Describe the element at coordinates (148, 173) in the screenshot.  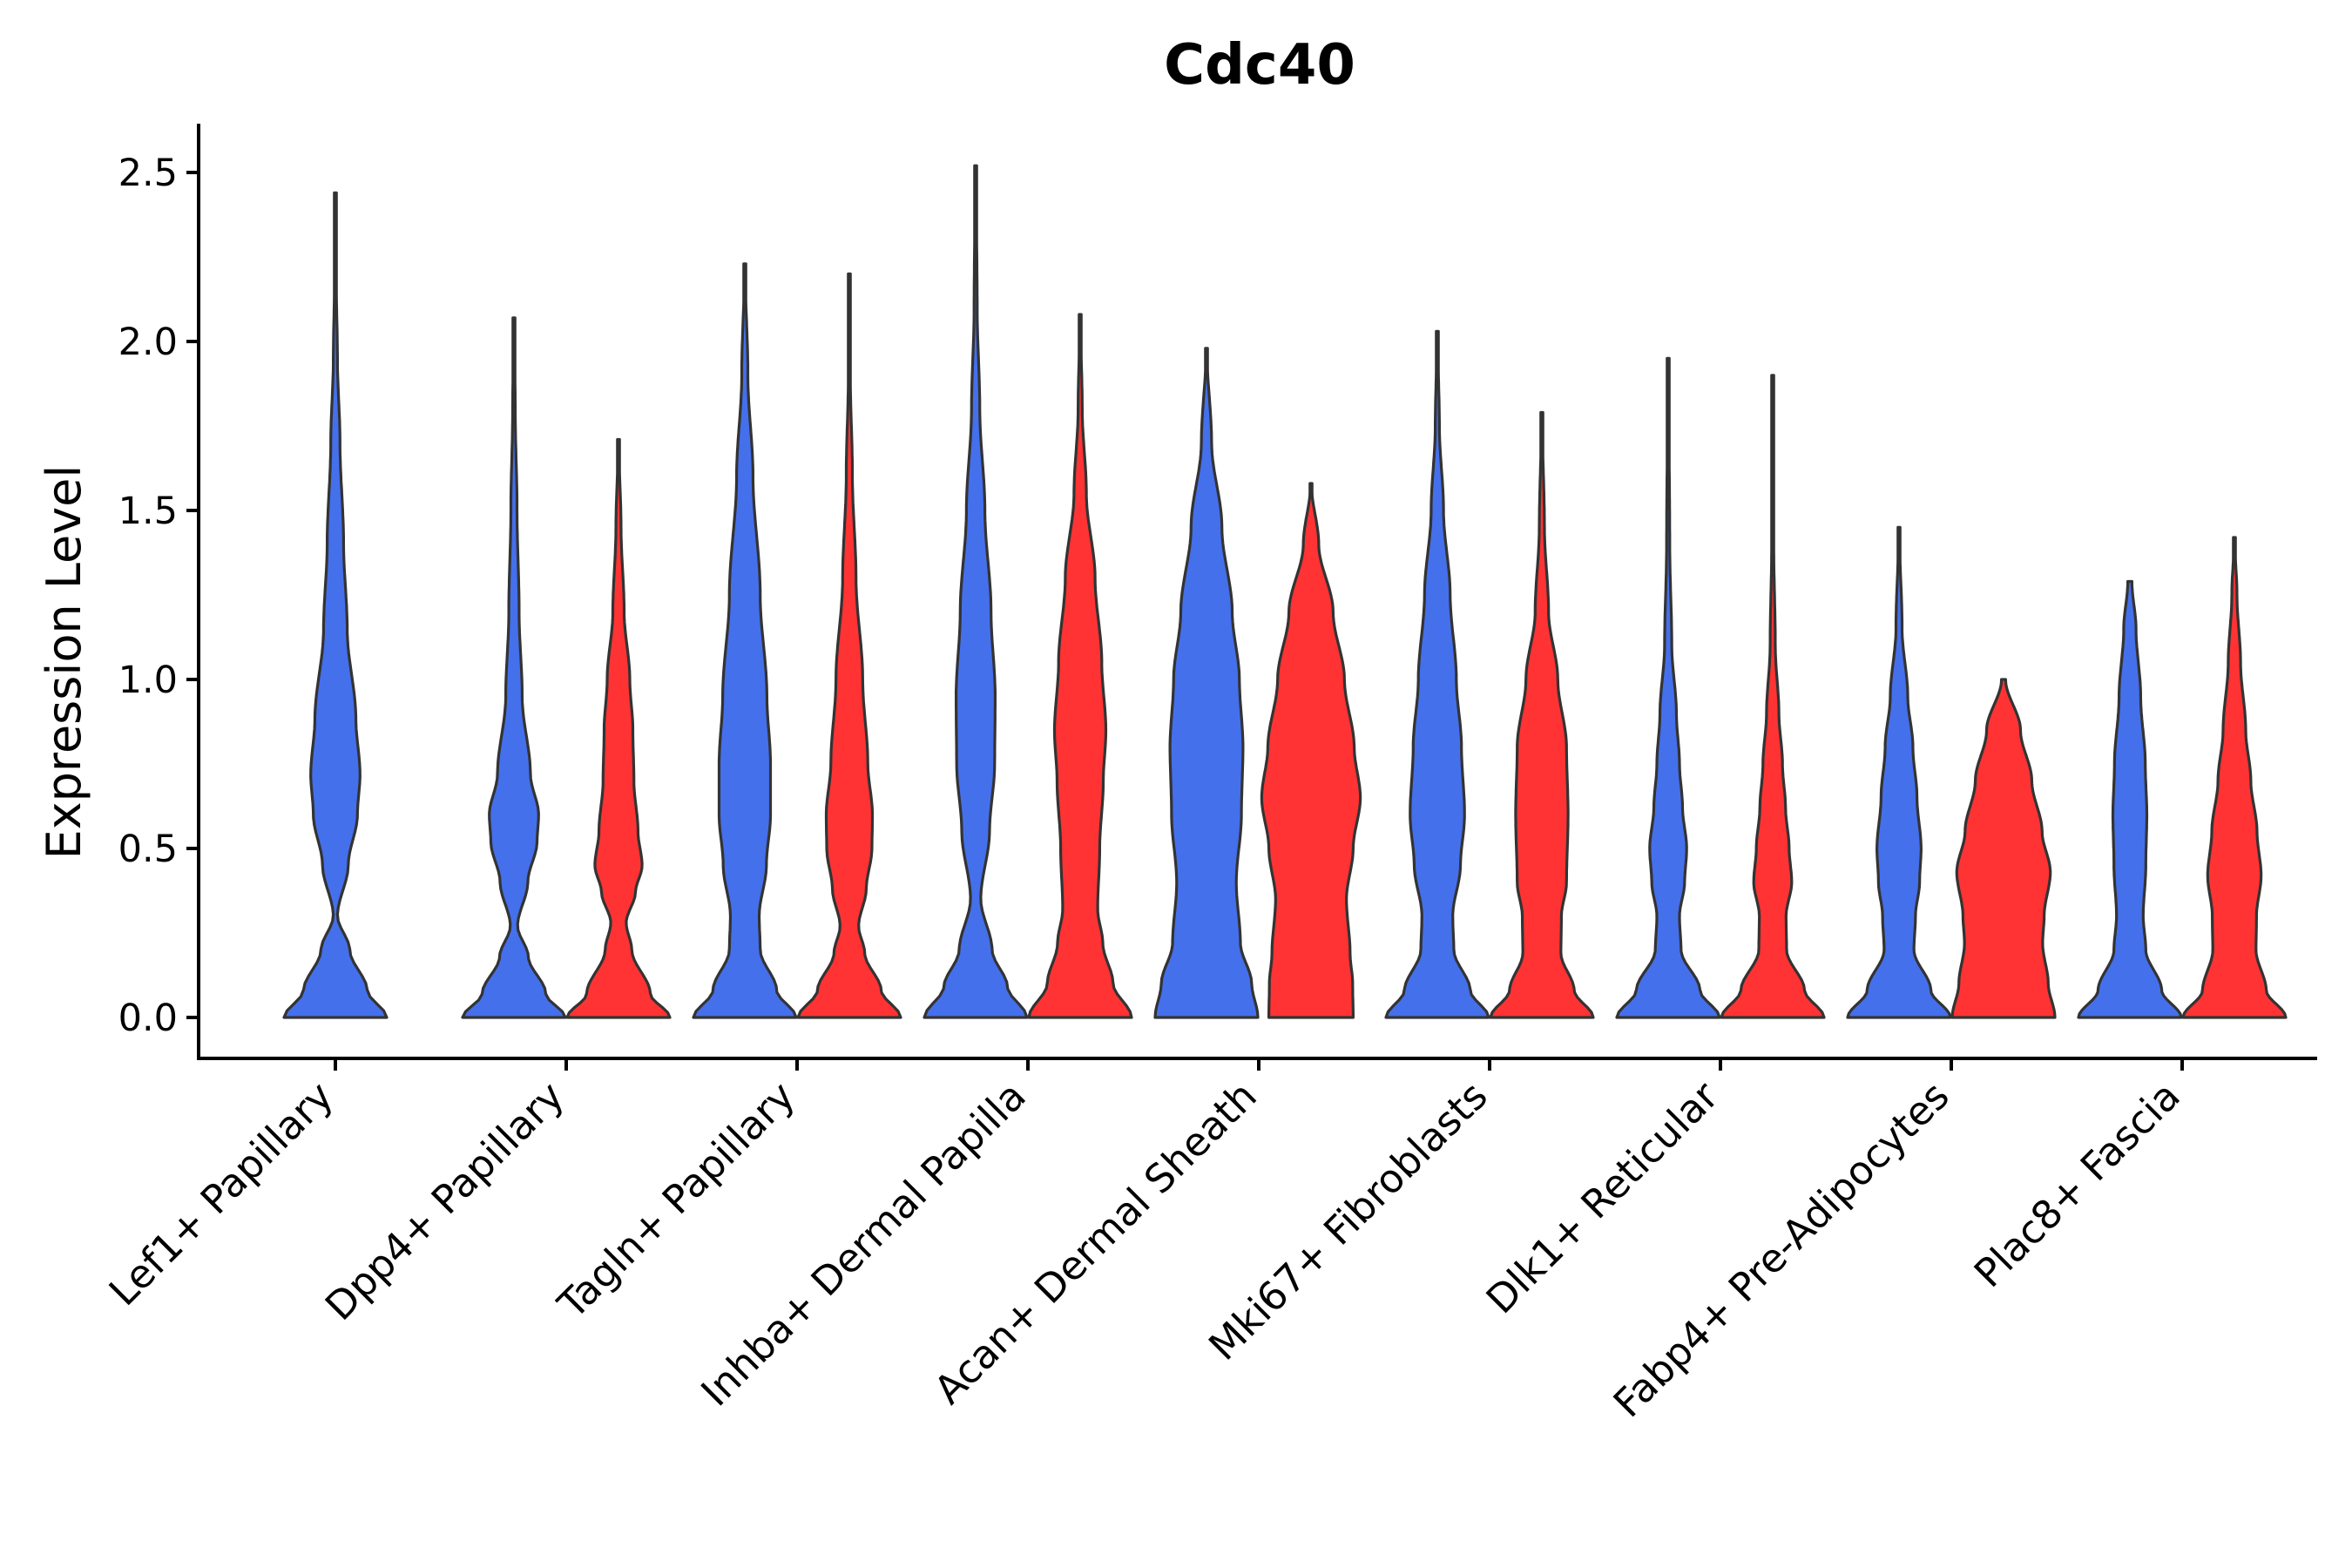
I see `y-tick-label: 2.5` at that location.